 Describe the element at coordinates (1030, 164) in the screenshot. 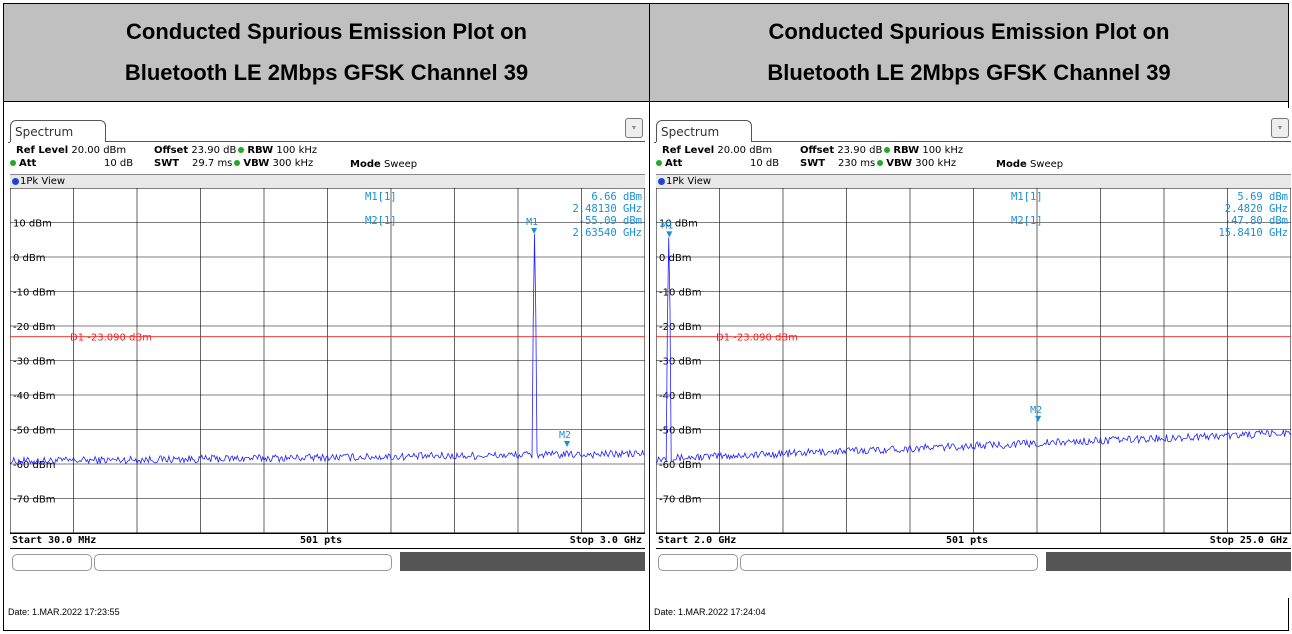

I see `mode: Mode Sweep` at that location.